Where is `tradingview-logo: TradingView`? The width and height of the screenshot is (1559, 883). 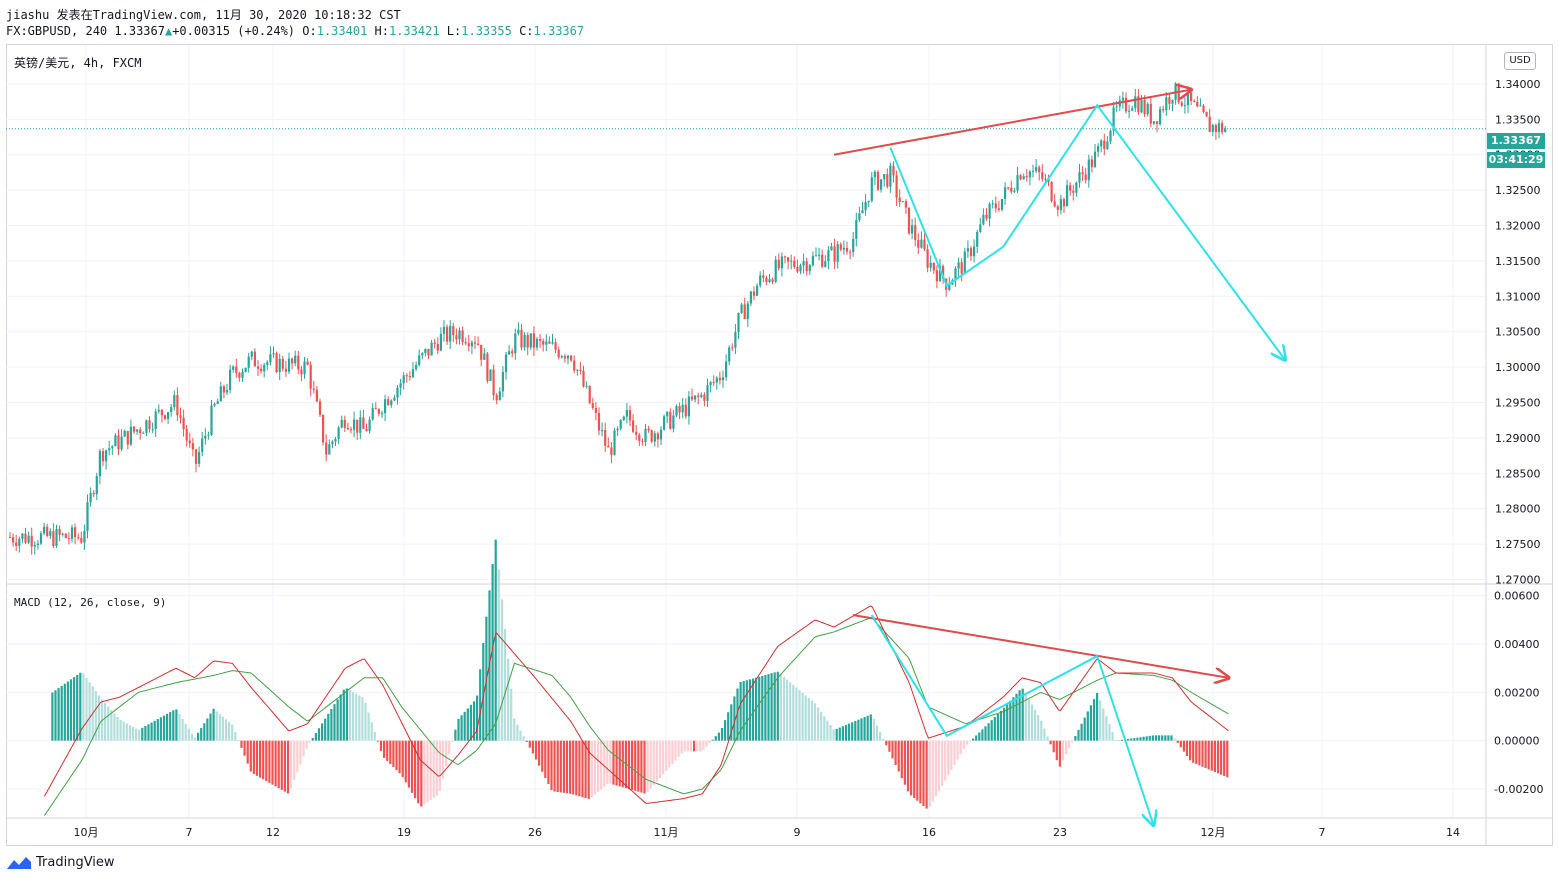 tradingview-logo: TradingView is located at coordinates (60, 862).